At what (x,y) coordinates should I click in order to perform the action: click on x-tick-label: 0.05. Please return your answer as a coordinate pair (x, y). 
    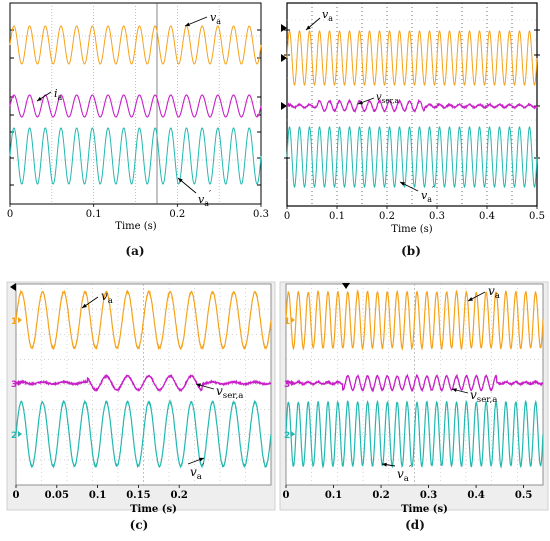
    Looking at the image, I should click on (57, 495).